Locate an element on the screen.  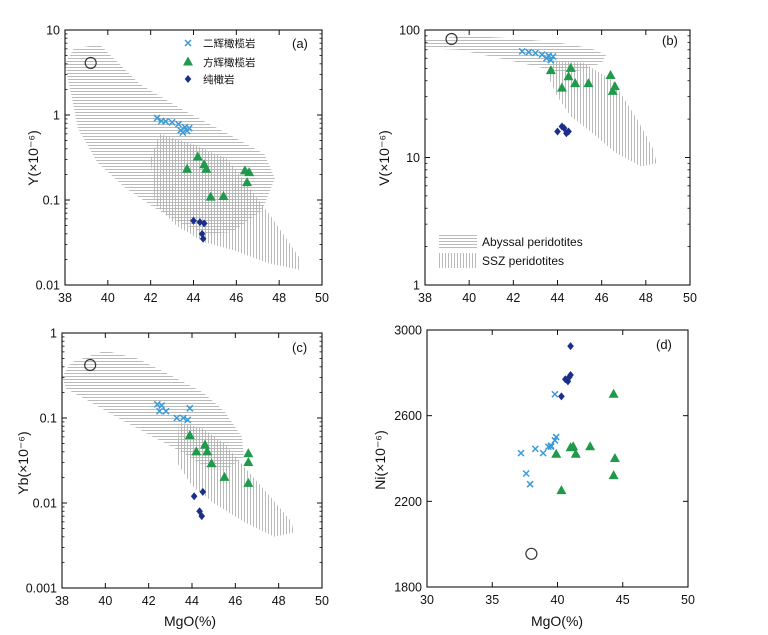
x-tick-label: 30 is located at coordinates (427, 600).